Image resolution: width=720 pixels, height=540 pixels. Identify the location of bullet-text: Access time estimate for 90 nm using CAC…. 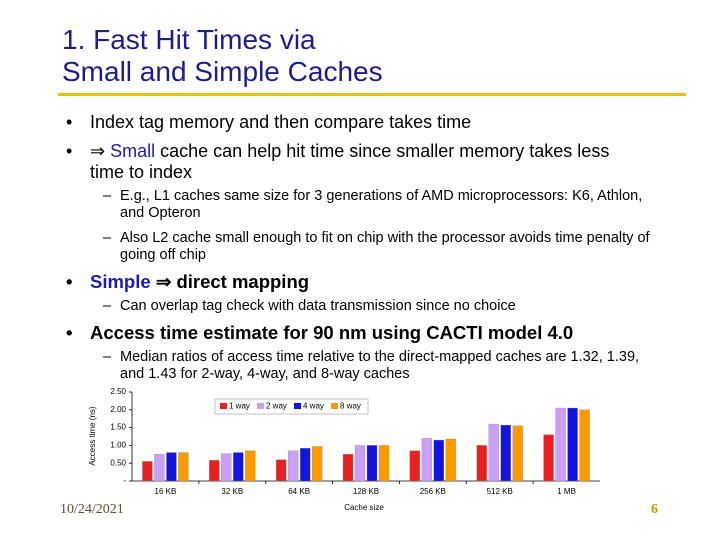
(332, 332).